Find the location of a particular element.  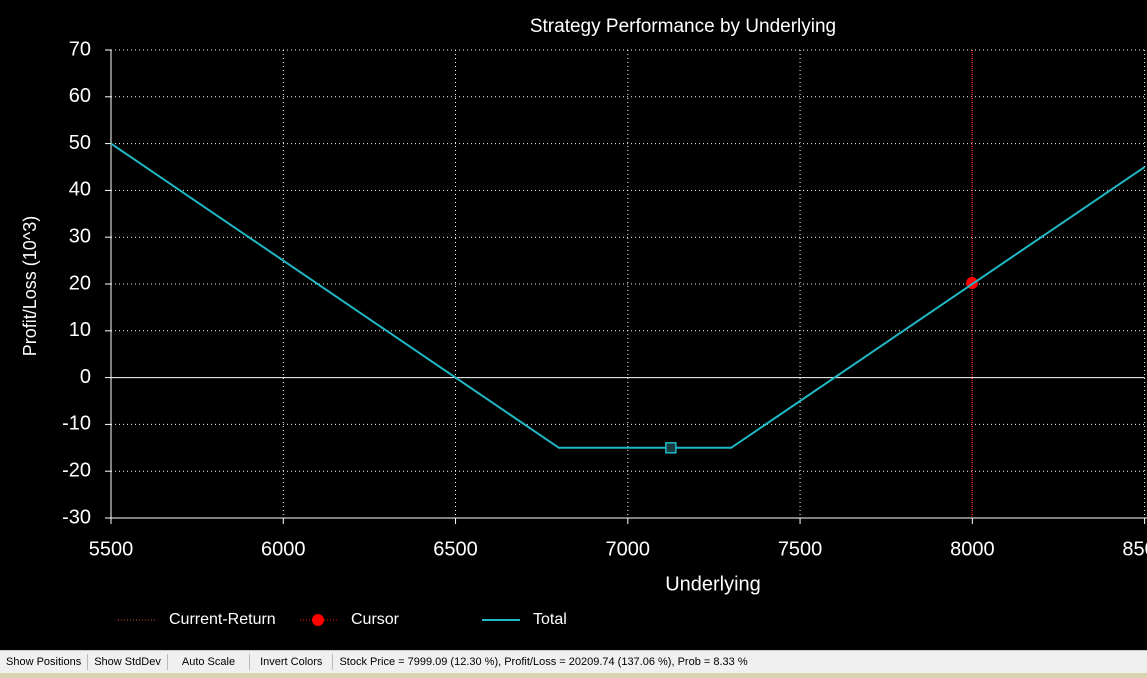

x-tick-label: 8500 is located at coordinates (1134, 549).